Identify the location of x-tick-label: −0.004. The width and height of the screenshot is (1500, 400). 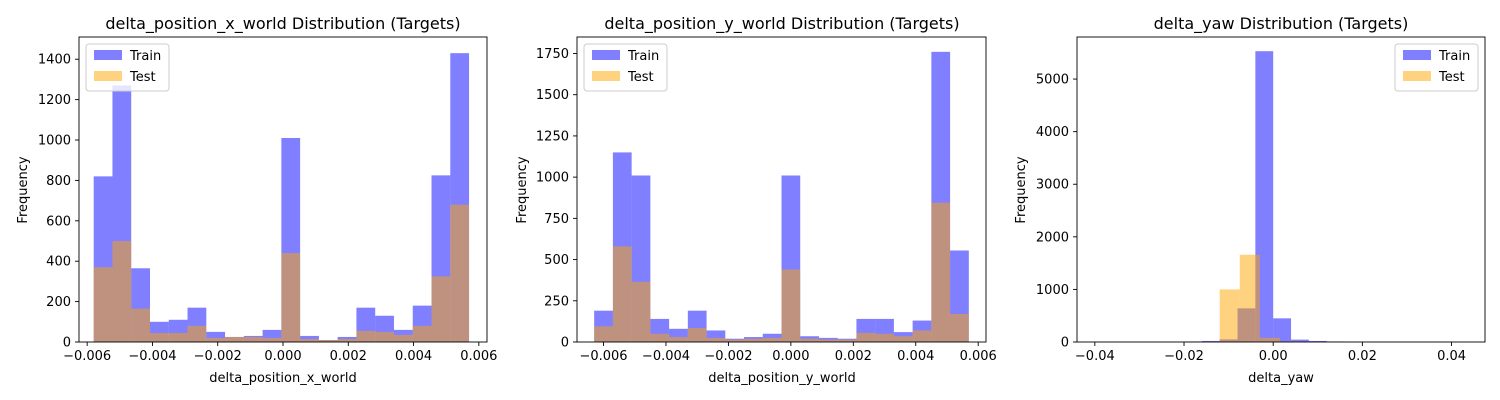
(152, 356).